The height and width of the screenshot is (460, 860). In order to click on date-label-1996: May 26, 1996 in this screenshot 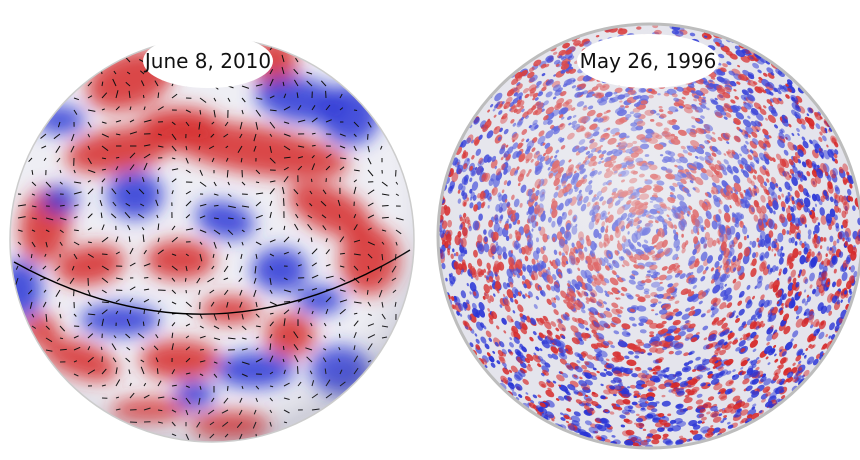, I will do `click(648, 61)`.